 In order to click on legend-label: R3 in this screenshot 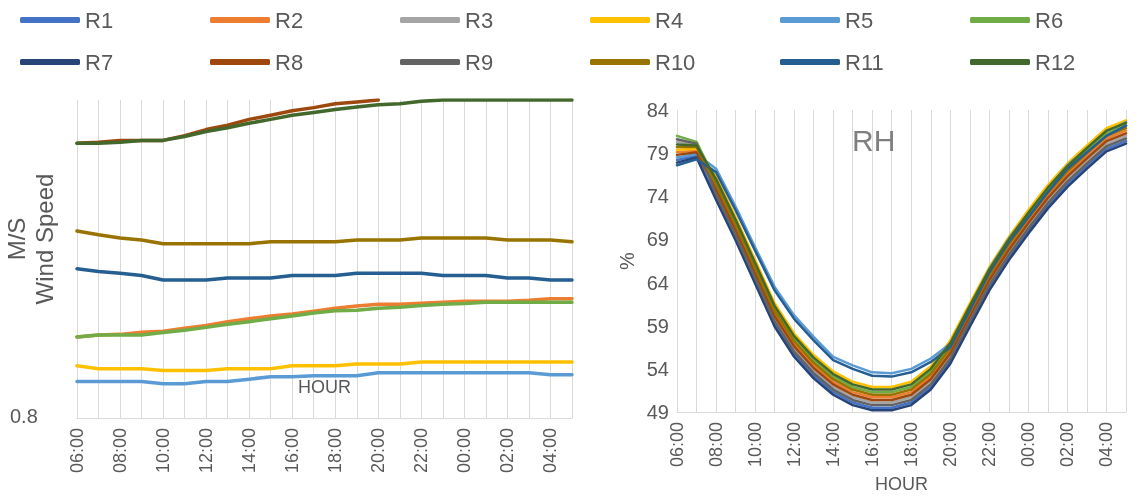, I will do `click(479, 20)`.